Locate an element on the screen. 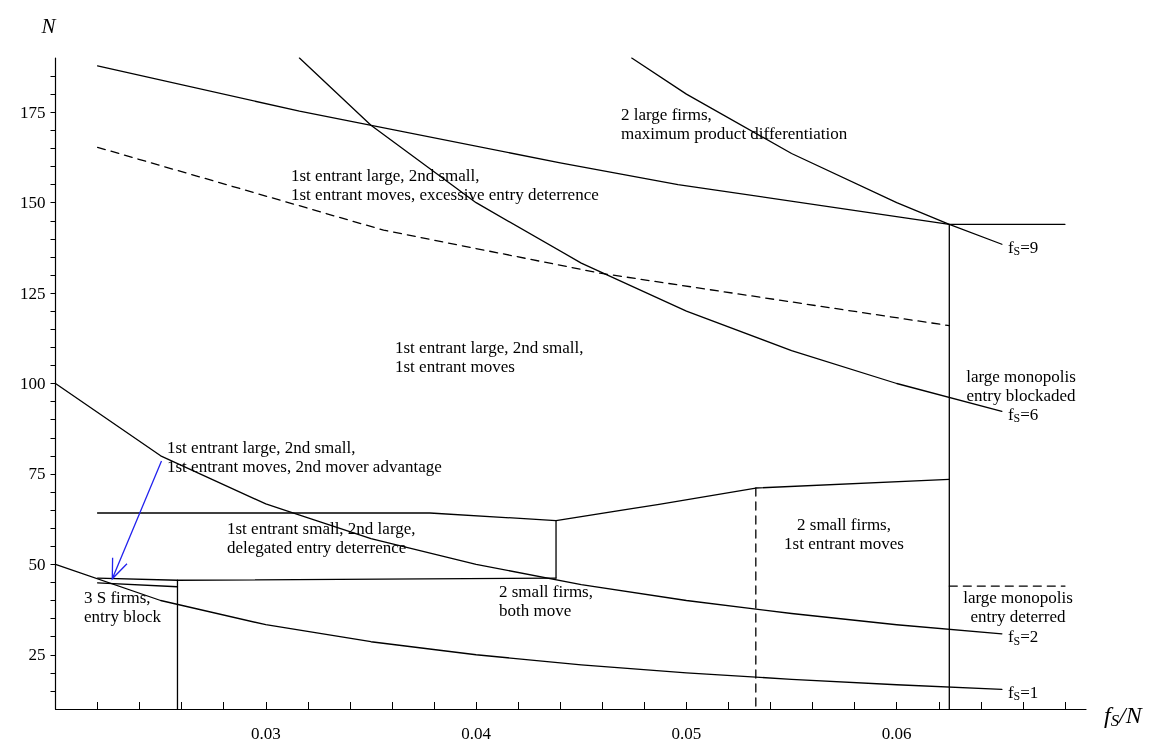  y-tick-label: 75 is located at coordinates (37, 474).